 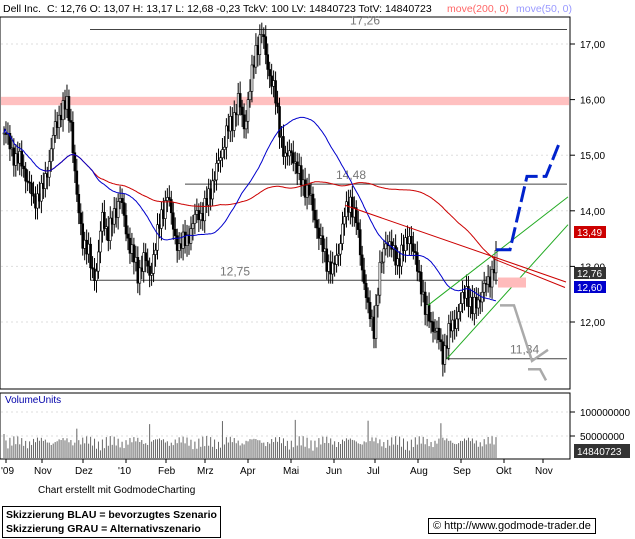 What do you see at coordinates (512, 526) in the screenshot?
I see `footer-url: © http://www.godmode-trader.de` at bounding box center [512, 526].